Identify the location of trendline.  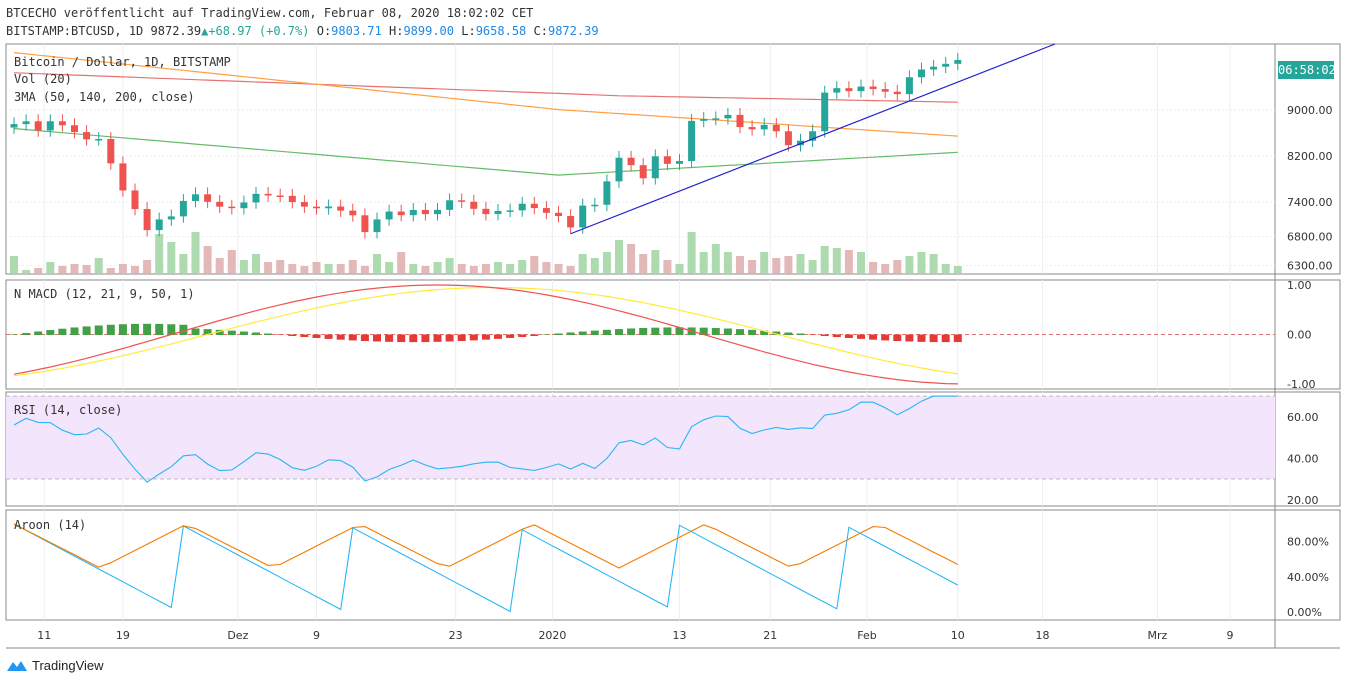
(813, 139).